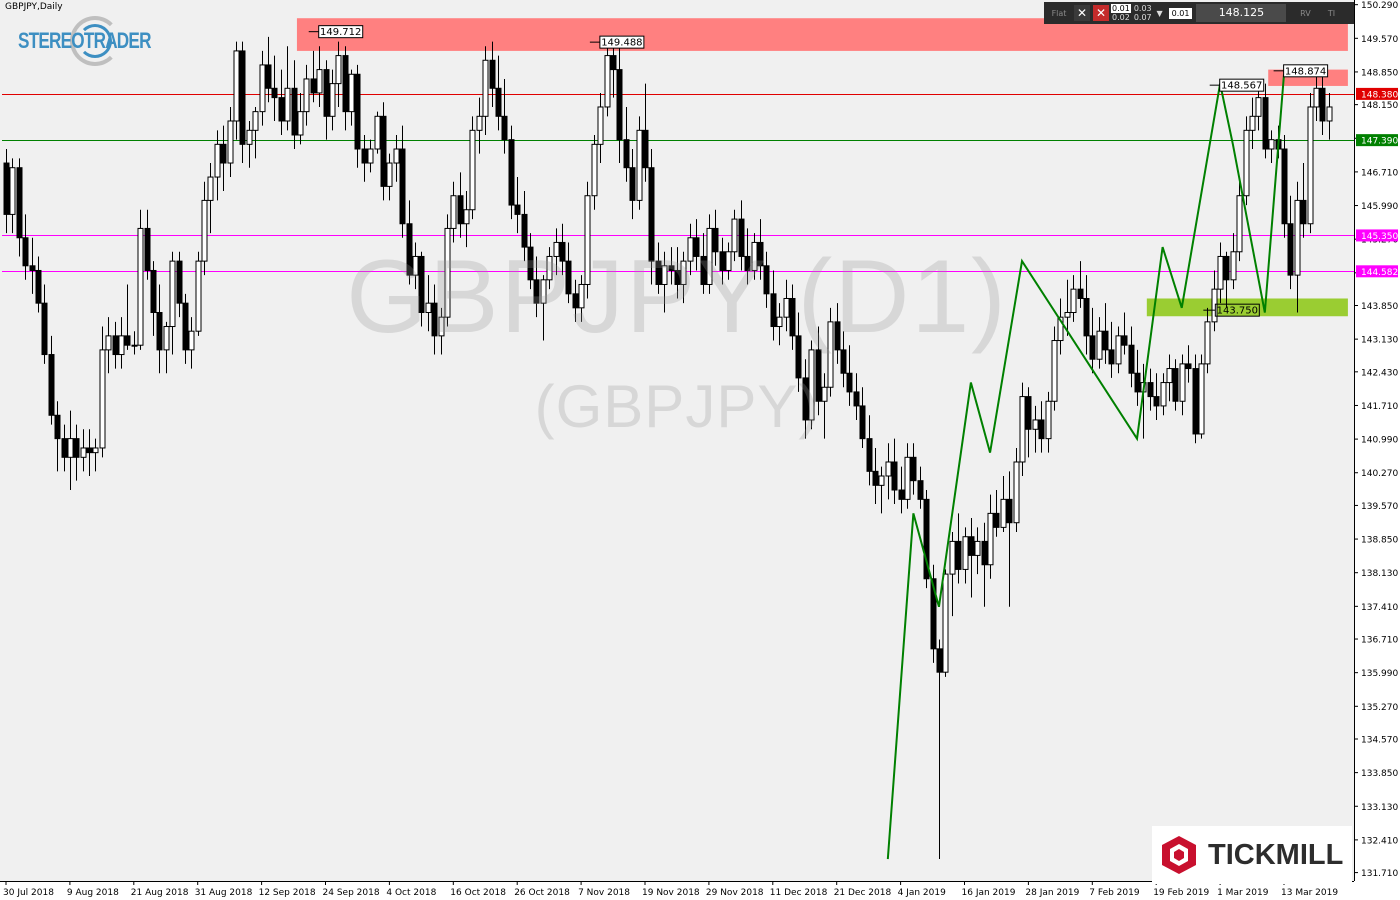  I want to click on annotation-label-4: 143.750, so click(1237, 311).